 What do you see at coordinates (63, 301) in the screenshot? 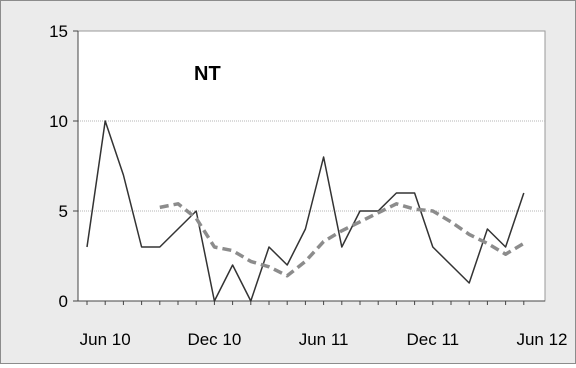
I see `y-tick-label: 0` at bounding box center [63, 301].